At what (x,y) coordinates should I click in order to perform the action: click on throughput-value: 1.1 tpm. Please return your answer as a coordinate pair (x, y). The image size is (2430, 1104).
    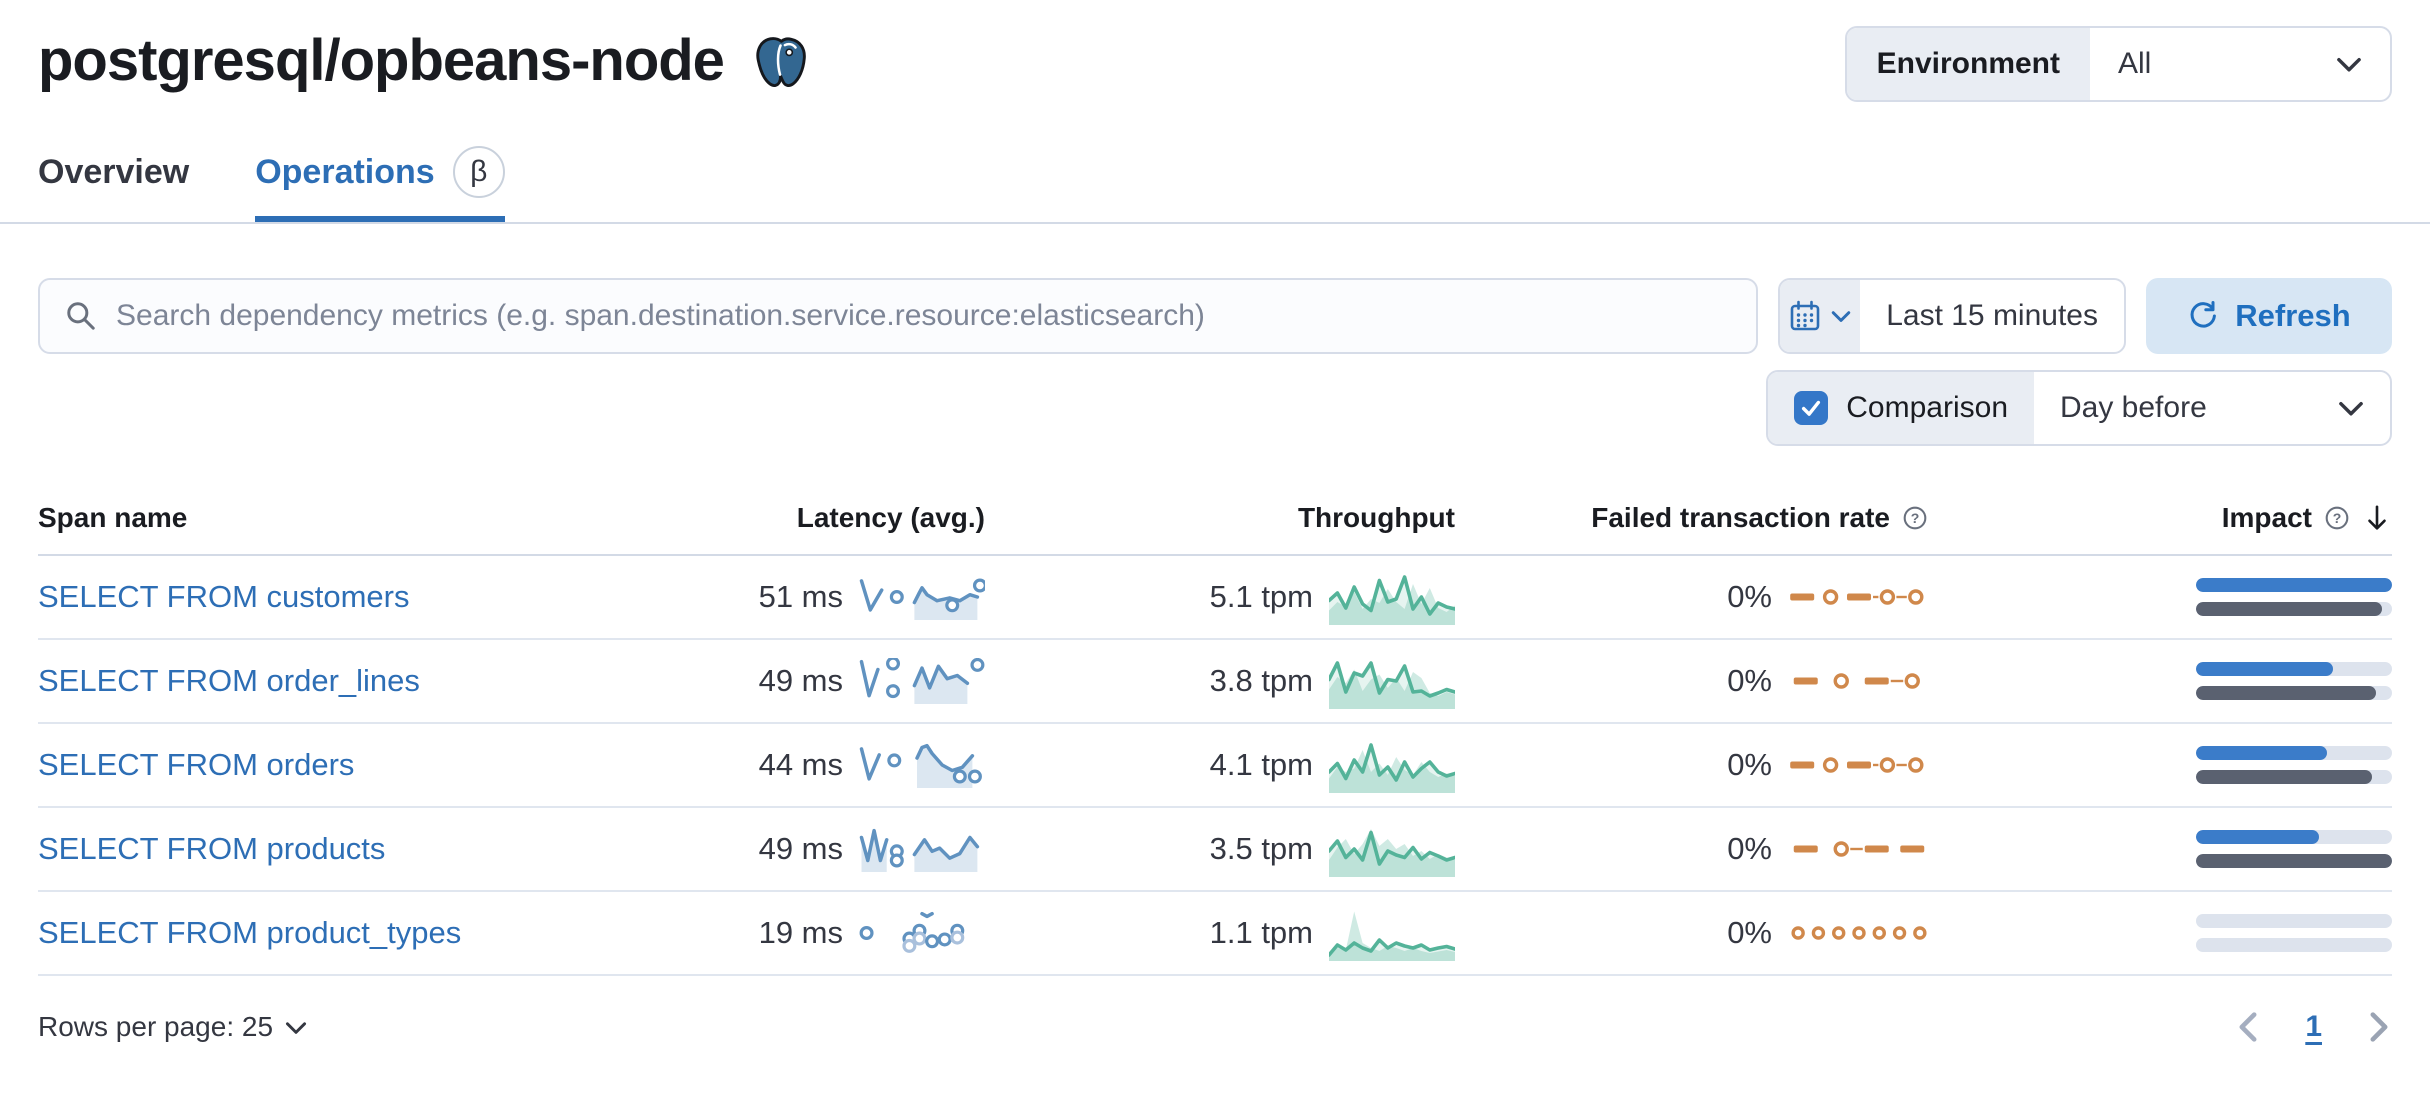
    Looking at the image, I should click on (1261, 932).